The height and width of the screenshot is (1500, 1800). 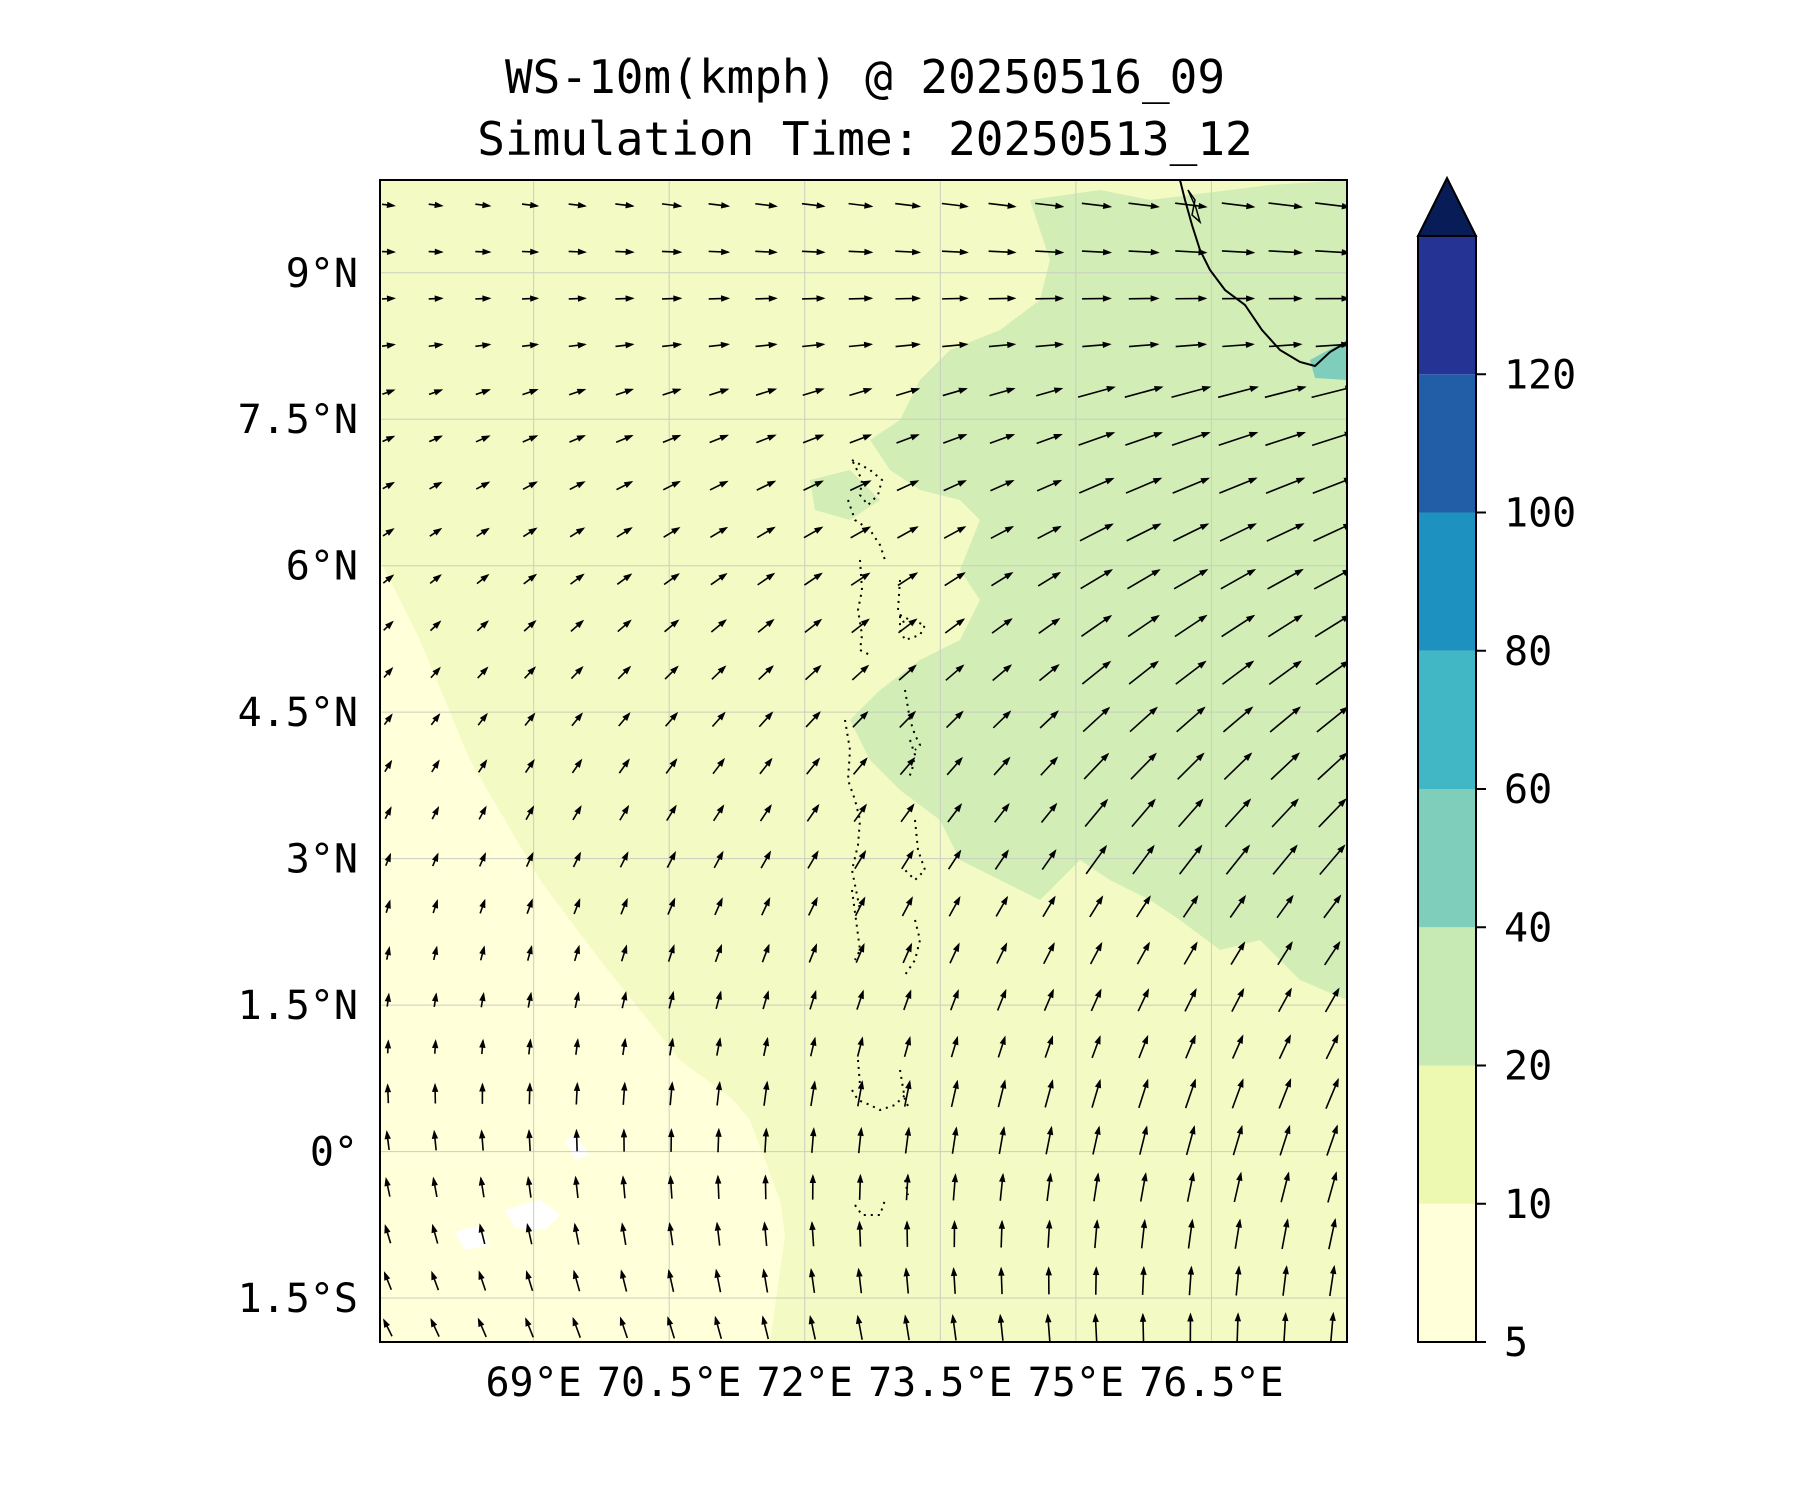 What do you see at coordinates (1211, 1383) in the screenshot?
I see `lon-tick-label: 76.5°E` at bounding box center [1211, 1383].